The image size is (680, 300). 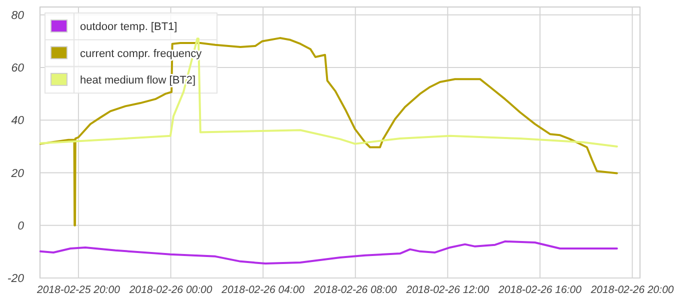 I want to click on y-tick-label: 60, so click(x=18, y=68).